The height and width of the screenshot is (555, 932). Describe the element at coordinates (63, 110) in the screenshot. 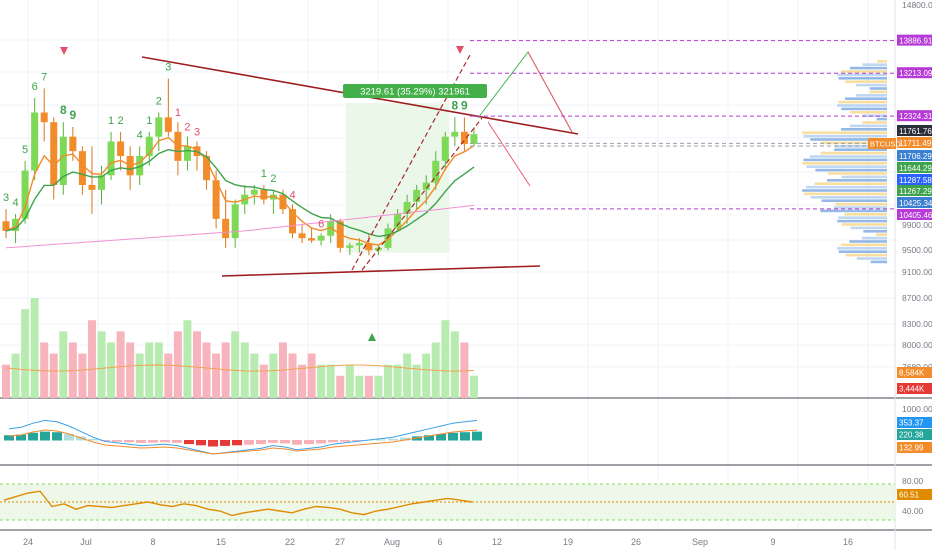

I see `td-count-label: 8` at that location.